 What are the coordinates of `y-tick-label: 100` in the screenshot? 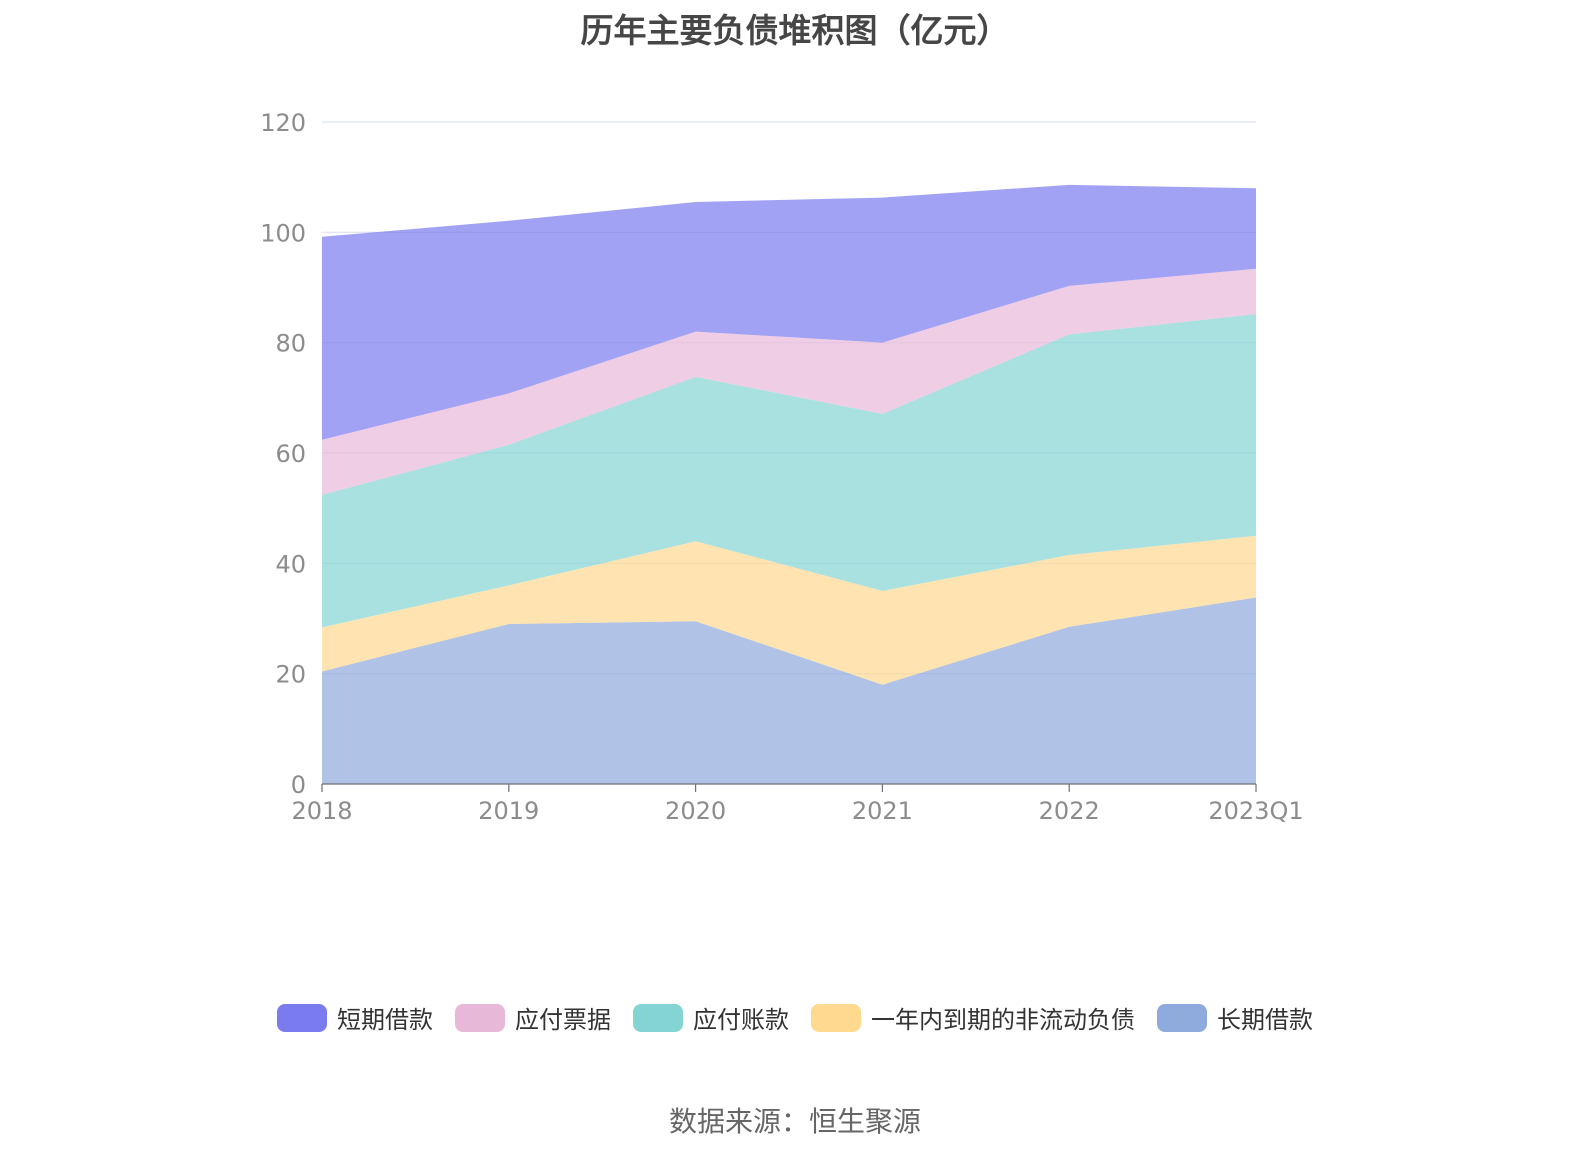 It's located at (283, 233).